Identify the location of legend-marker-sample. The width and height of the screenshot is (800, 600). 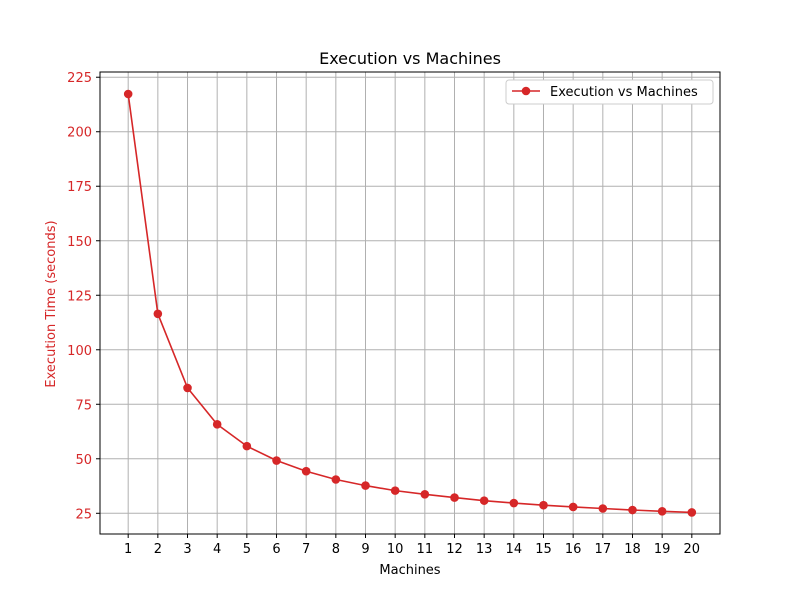
(526, 91).